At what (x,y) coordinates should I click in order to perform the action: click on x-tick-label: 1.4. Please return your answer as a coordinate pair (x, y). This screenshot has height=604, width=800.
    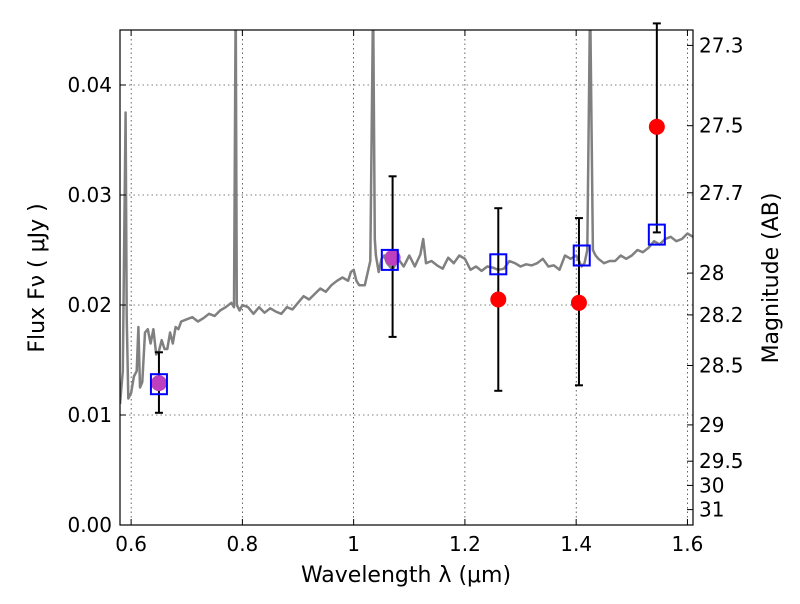
    Looking at the image, I should click on (576, 544).